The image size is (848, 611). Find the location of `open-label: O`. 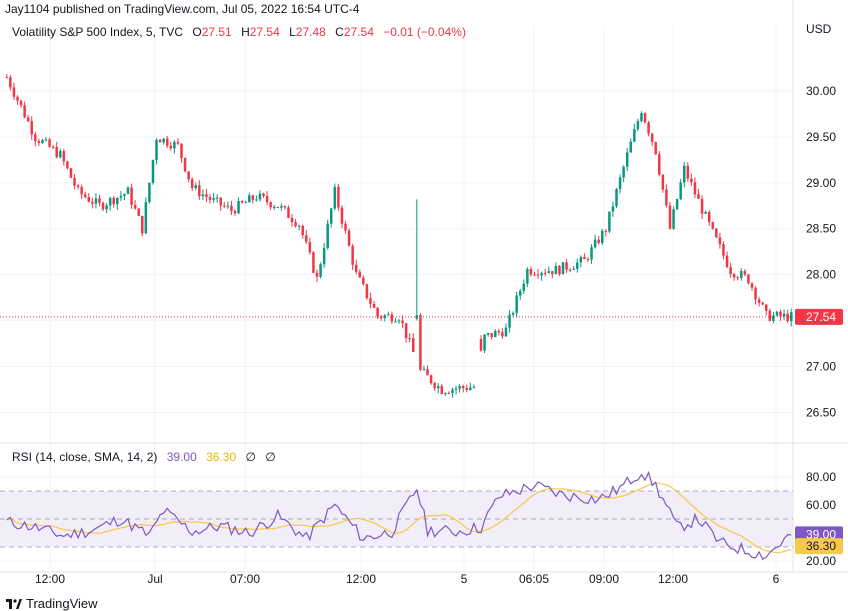

open-label: O is located at coordinates (196, 32).